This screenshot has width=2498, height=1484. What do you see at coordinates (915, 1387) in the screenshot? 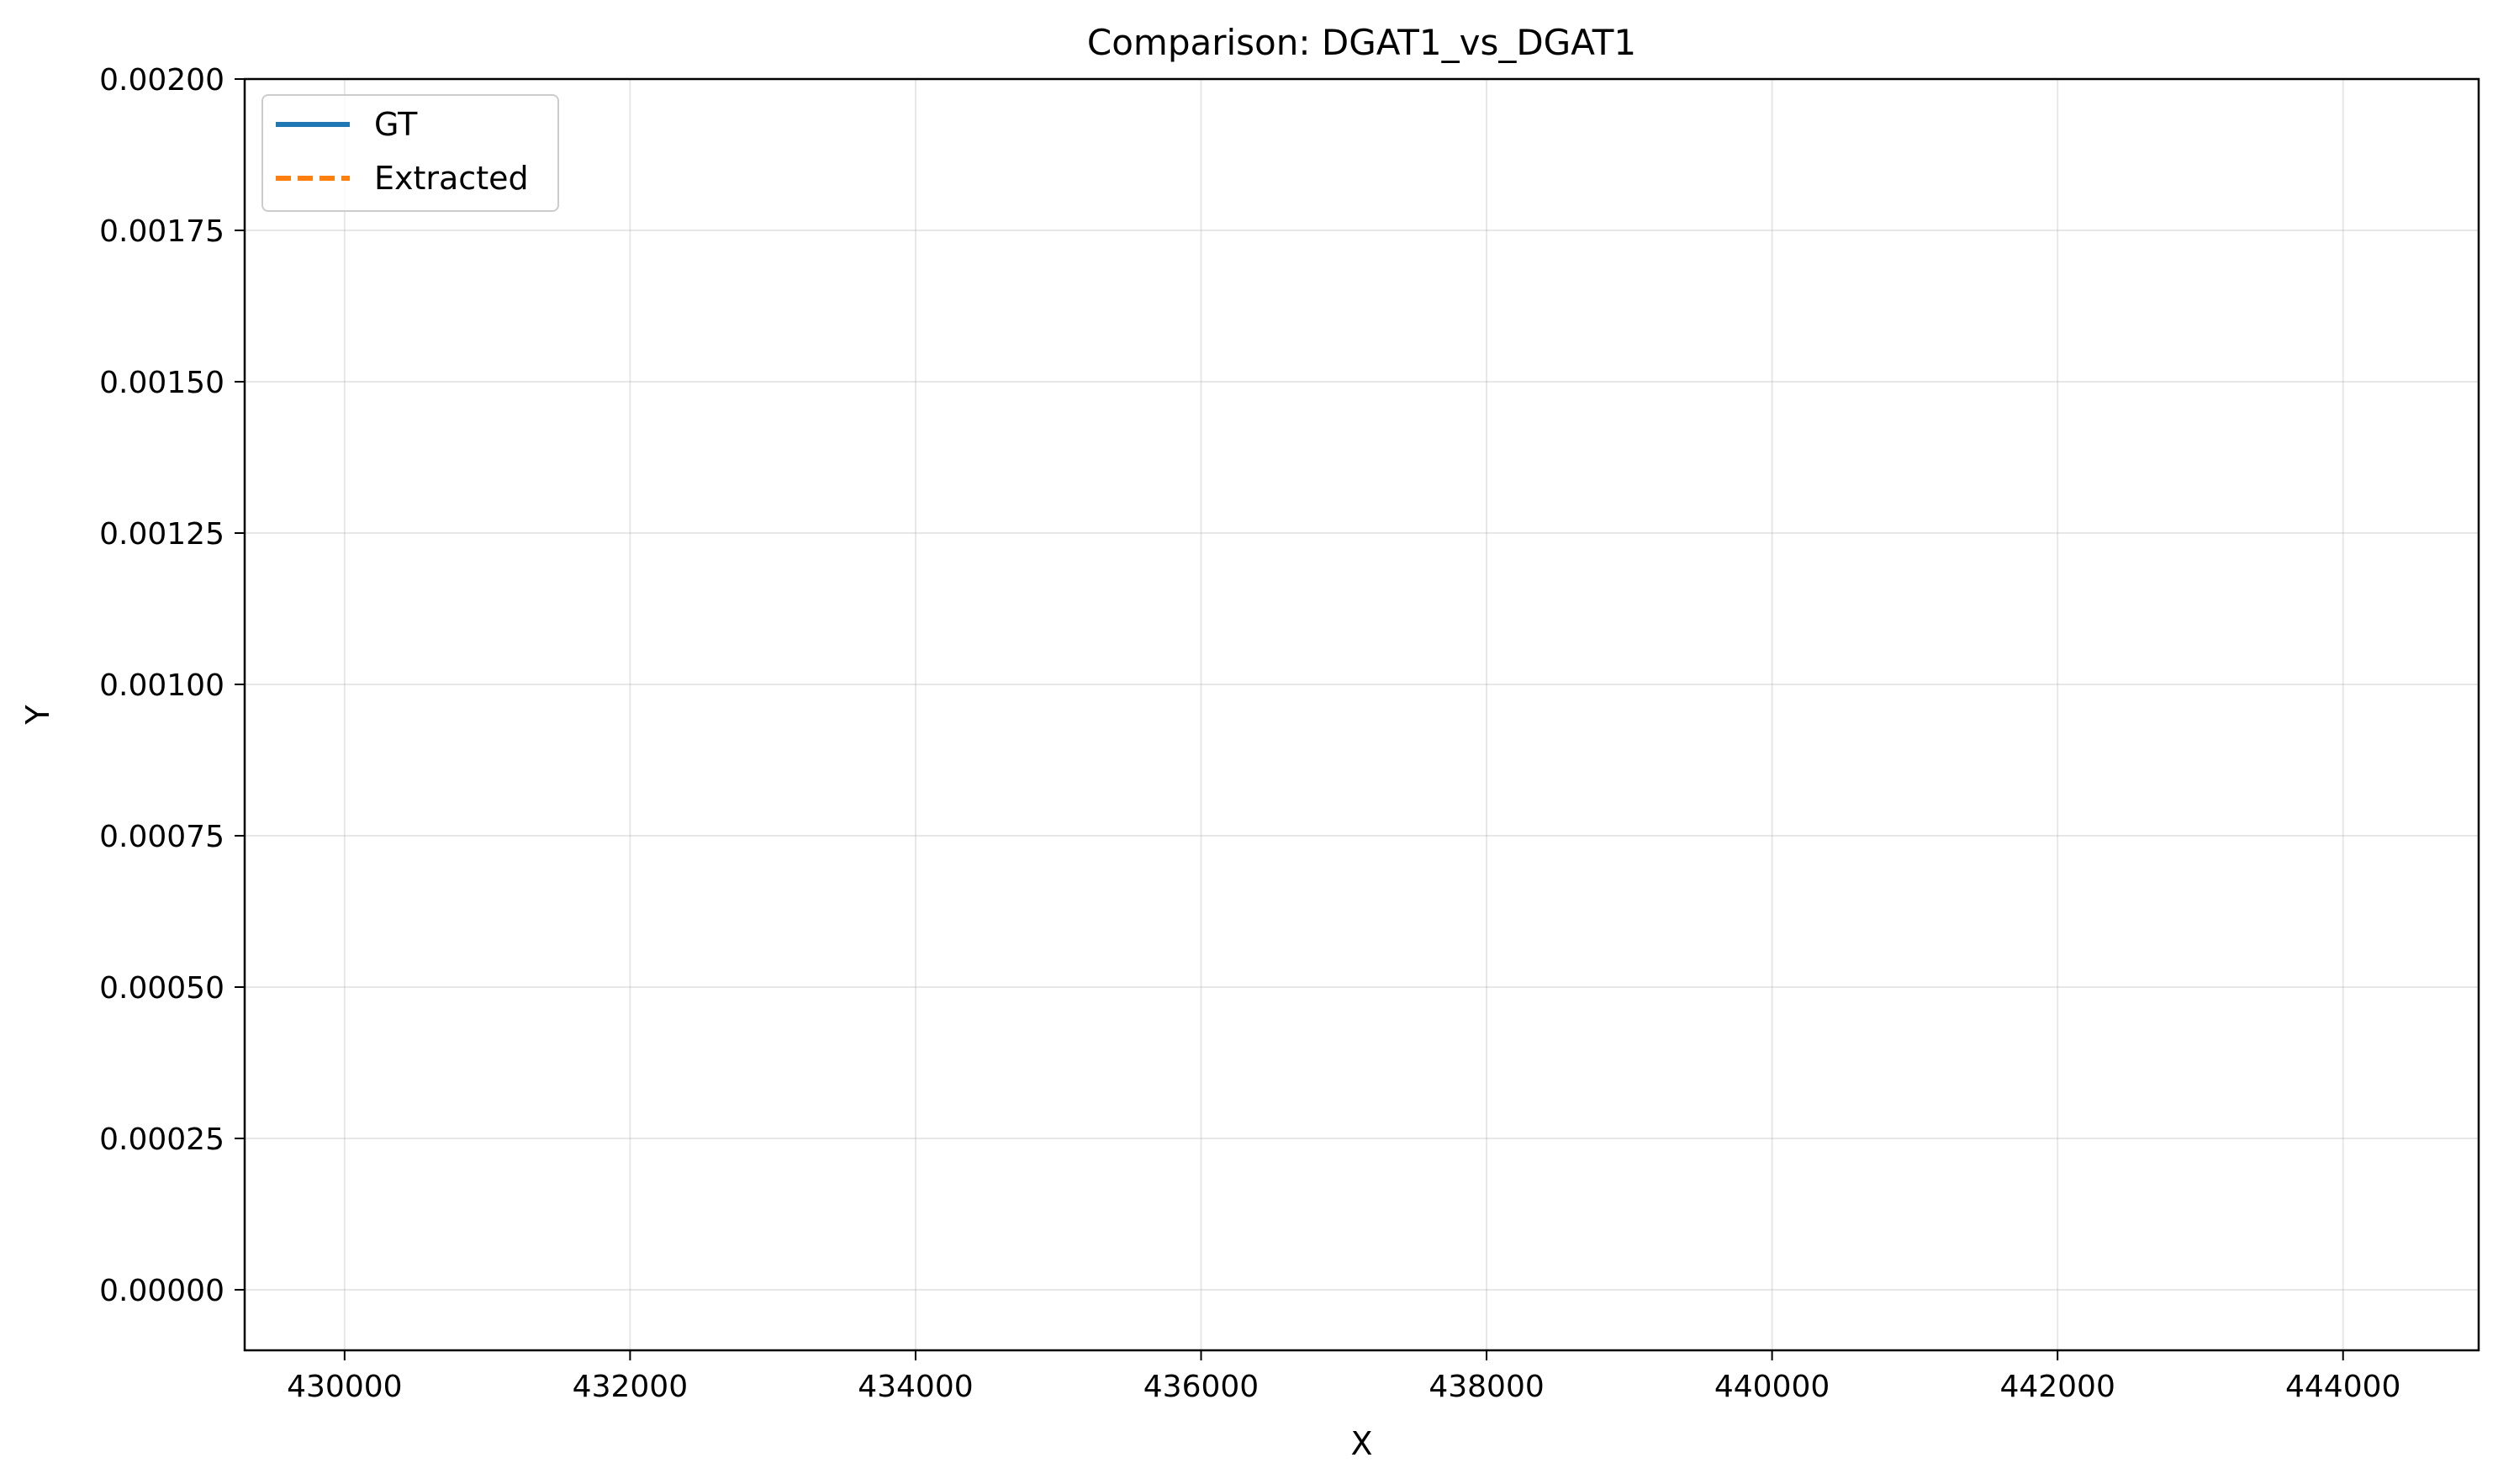
I see `x-tick-label: 434000` at bounding box center [915, 1387].